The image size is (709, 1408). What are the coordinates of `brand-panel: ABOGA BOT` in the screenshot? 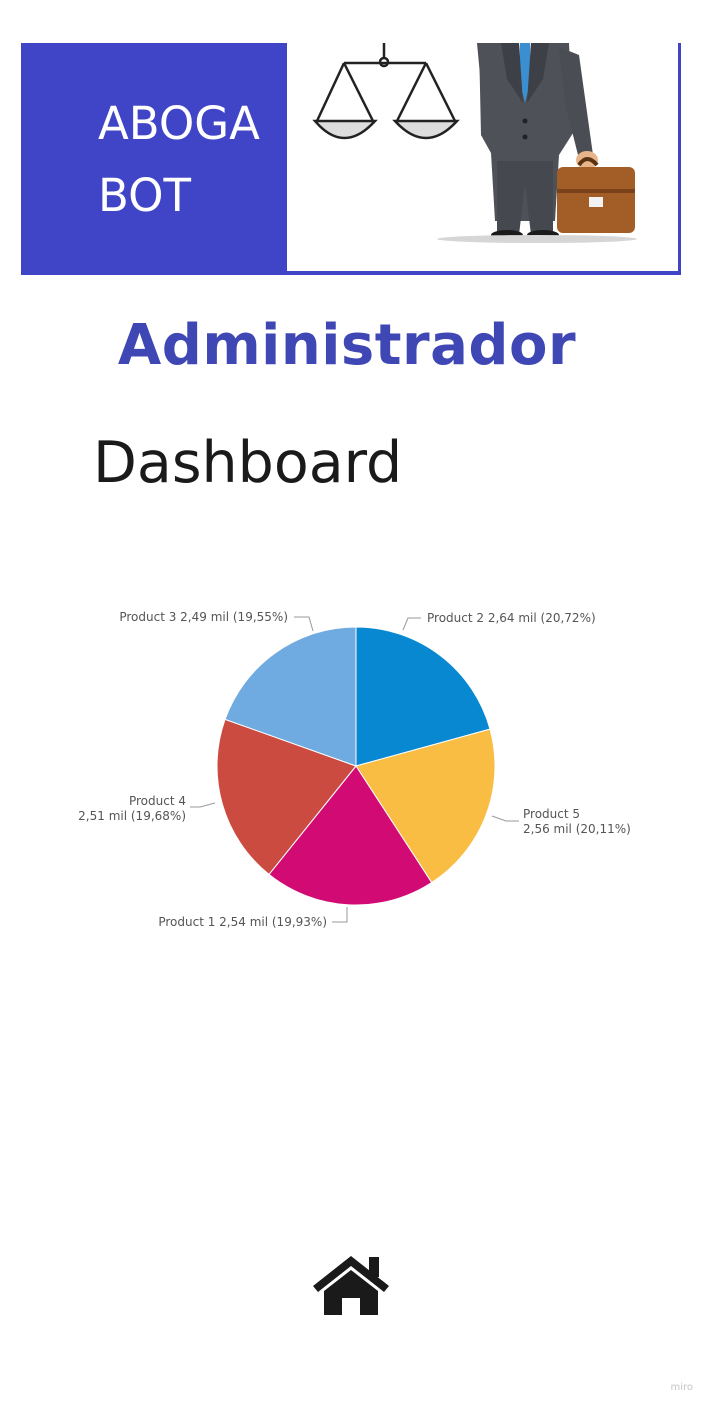 It's located at (154, 159).